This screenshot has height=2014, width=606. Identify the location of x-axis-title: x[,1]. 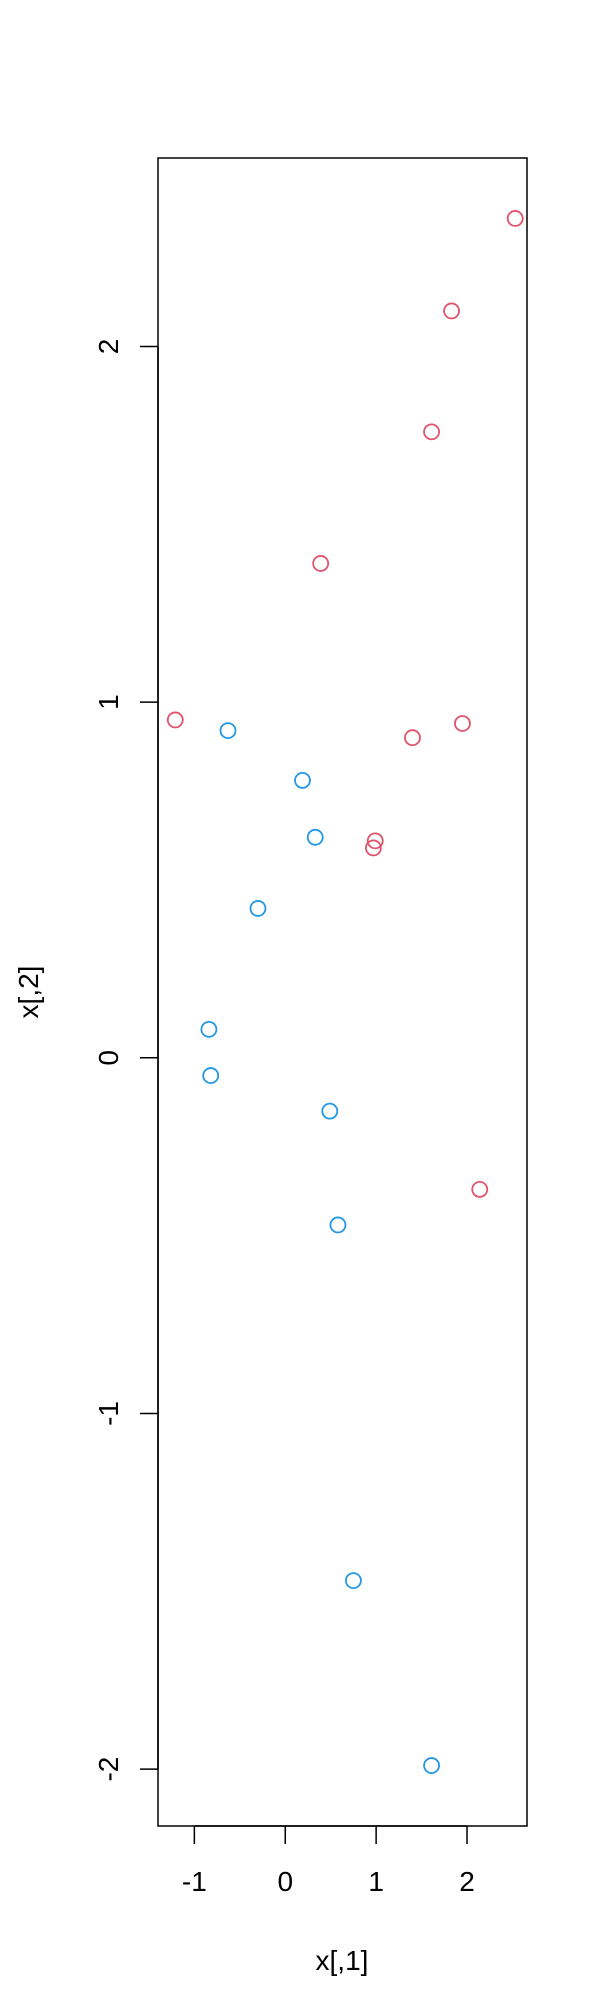
(342, 1960).